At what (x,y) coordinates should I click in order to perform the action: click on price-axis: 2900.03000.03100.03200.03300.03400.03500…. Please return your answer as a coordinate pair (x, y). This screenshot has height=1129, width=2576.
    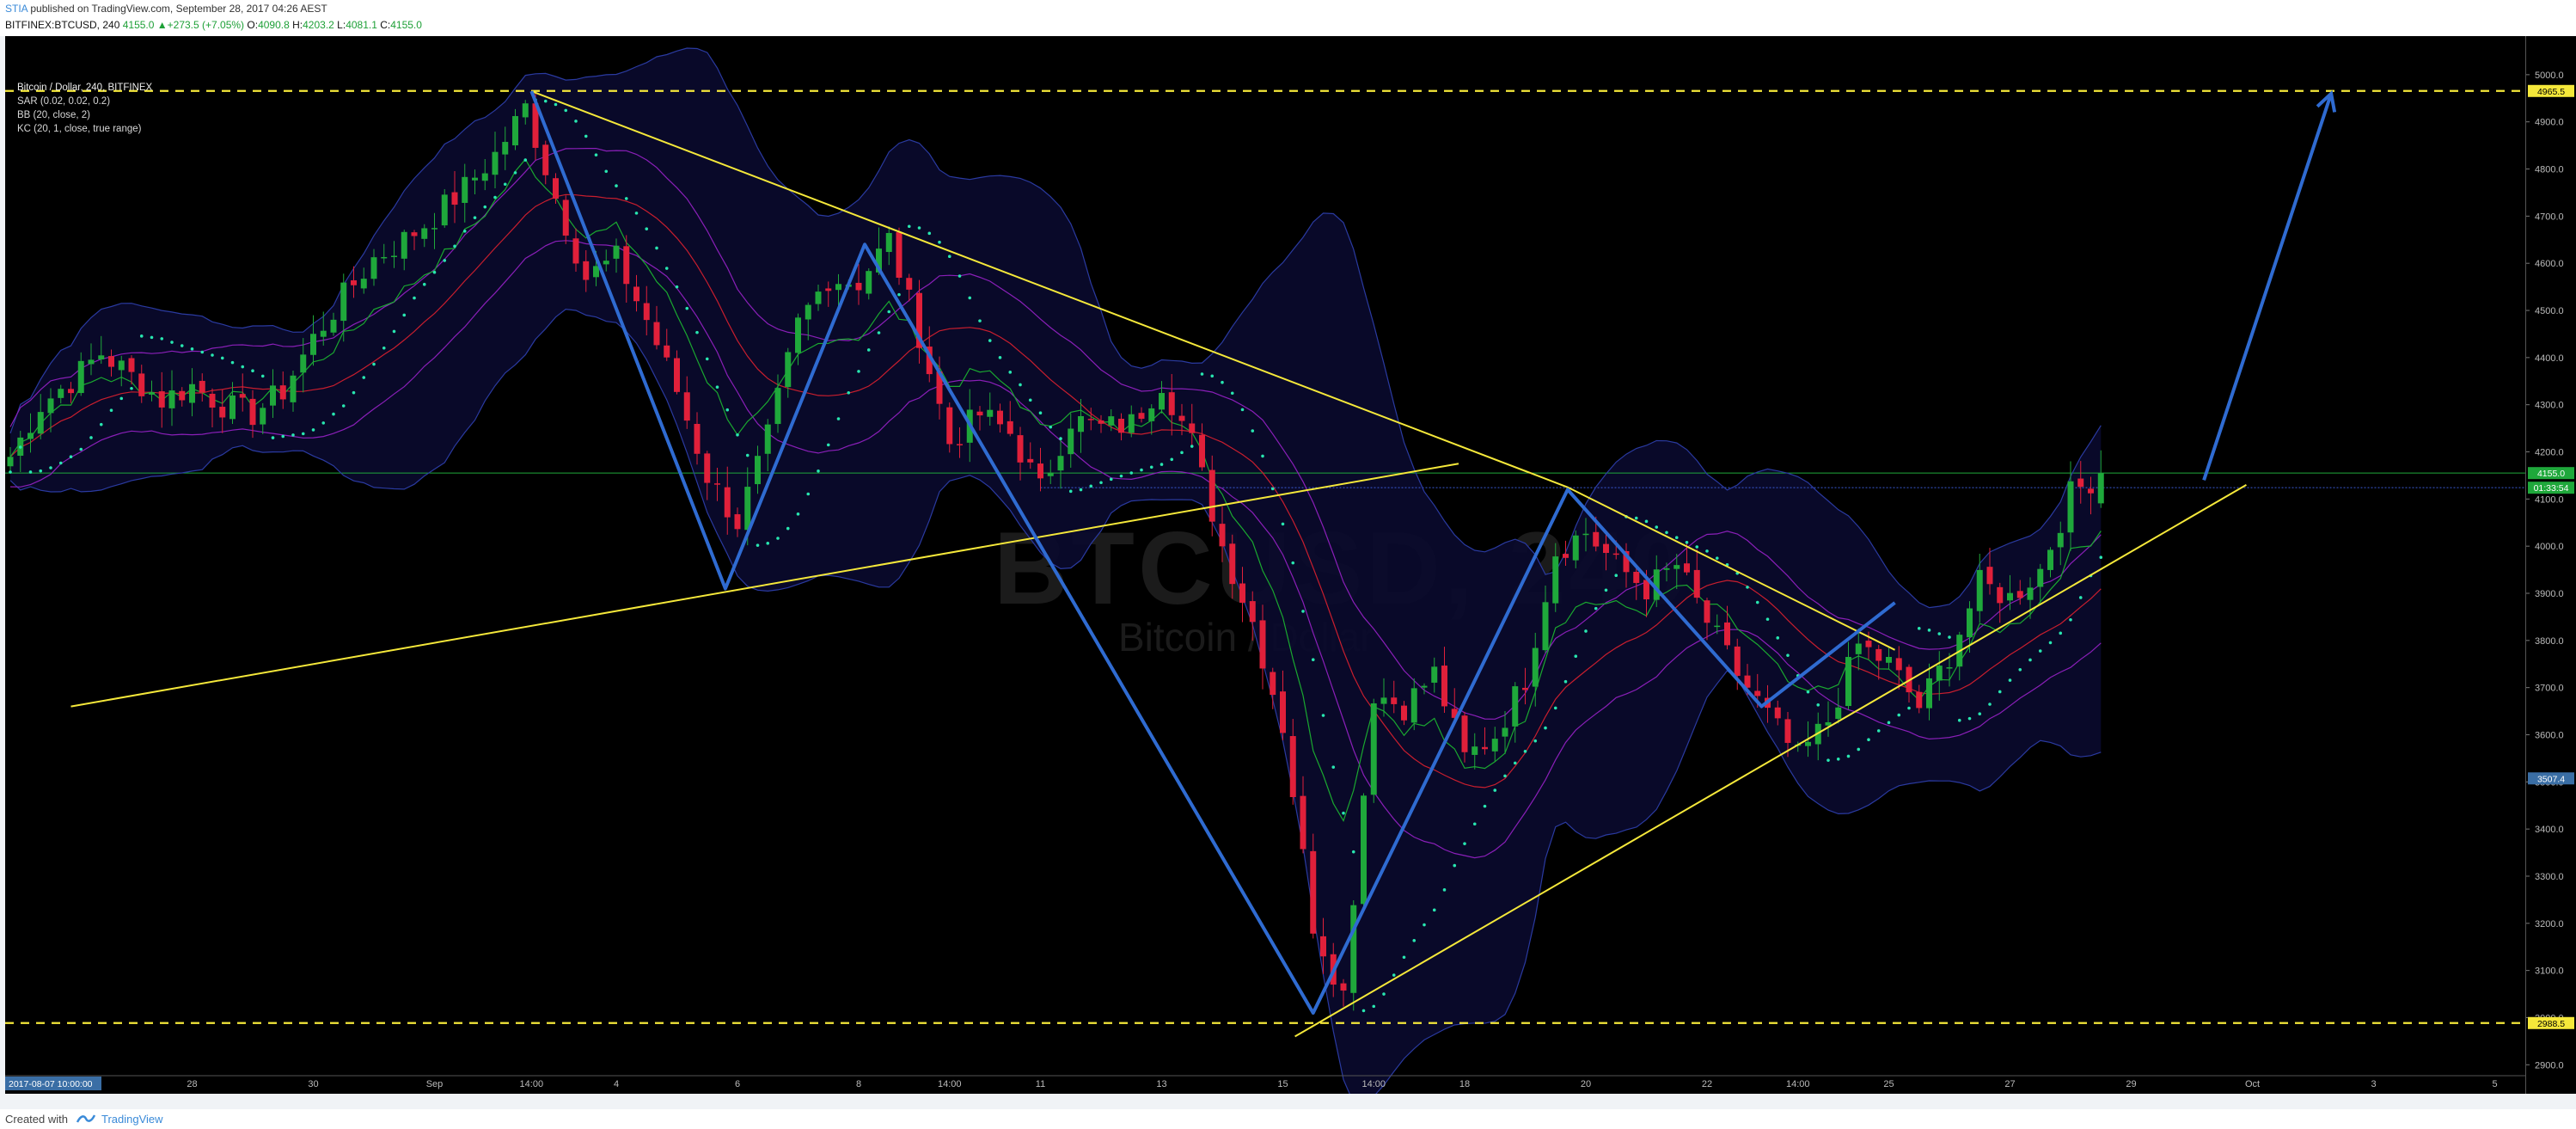
    Looking at the image, I should click on (2550, 565).